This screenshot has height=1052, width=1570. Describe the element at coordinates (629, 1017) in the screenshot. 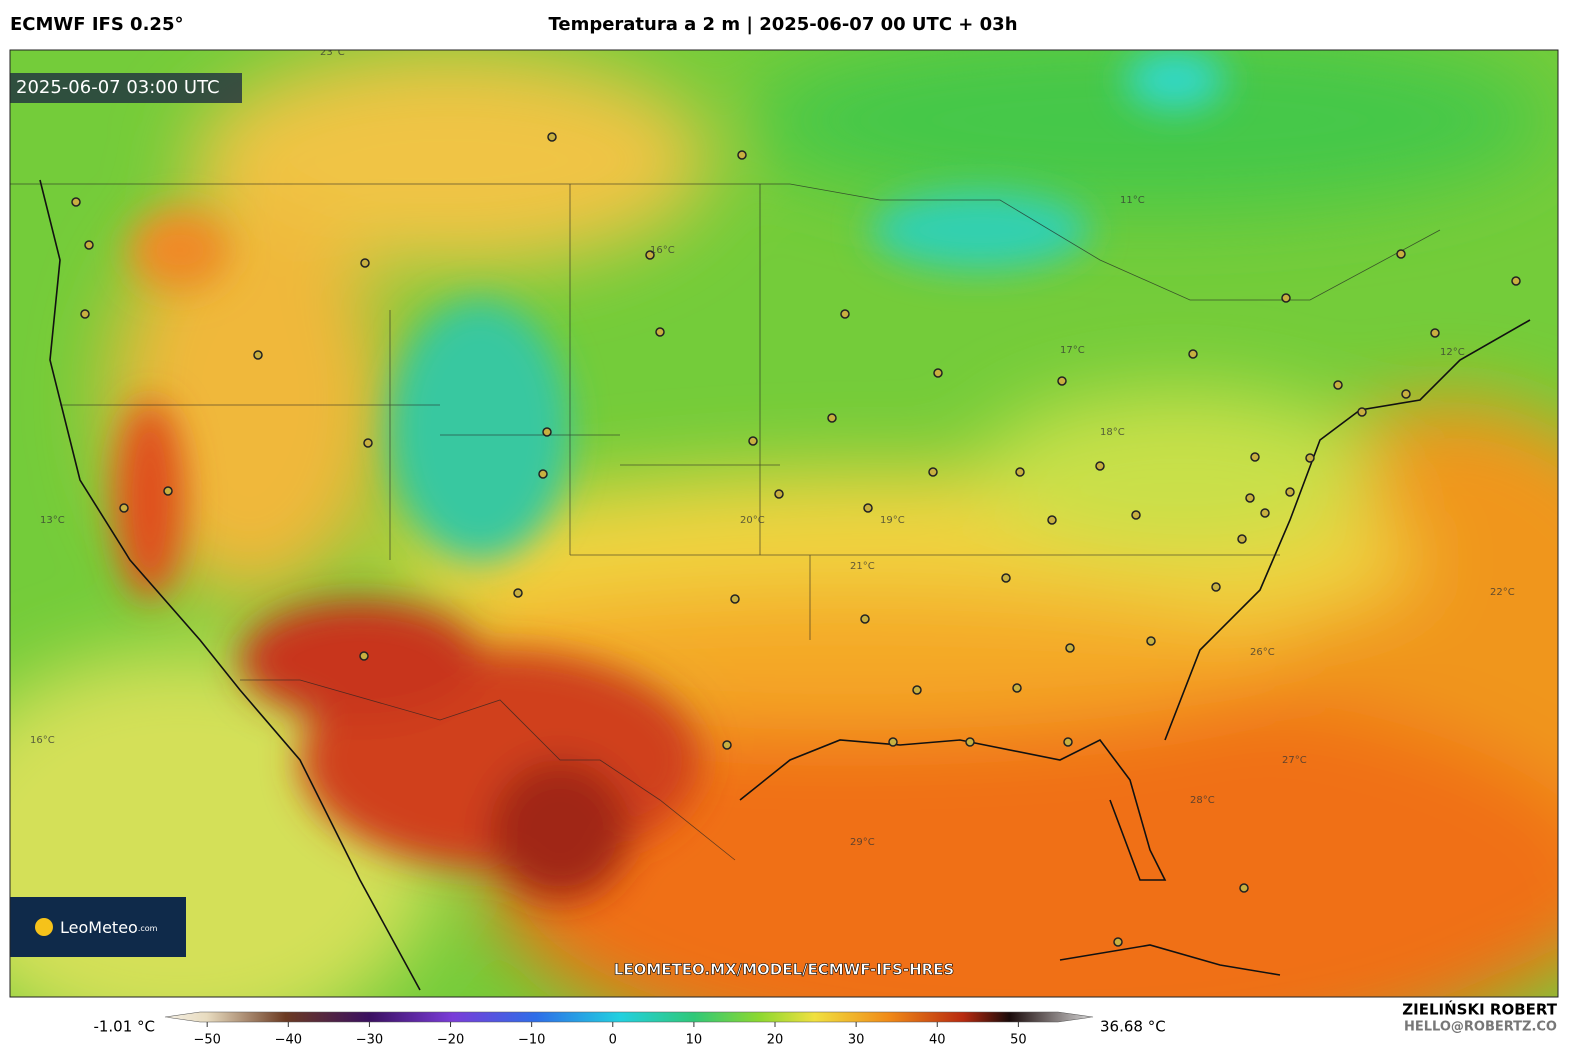

I see `colorbar-ramp` at that location.